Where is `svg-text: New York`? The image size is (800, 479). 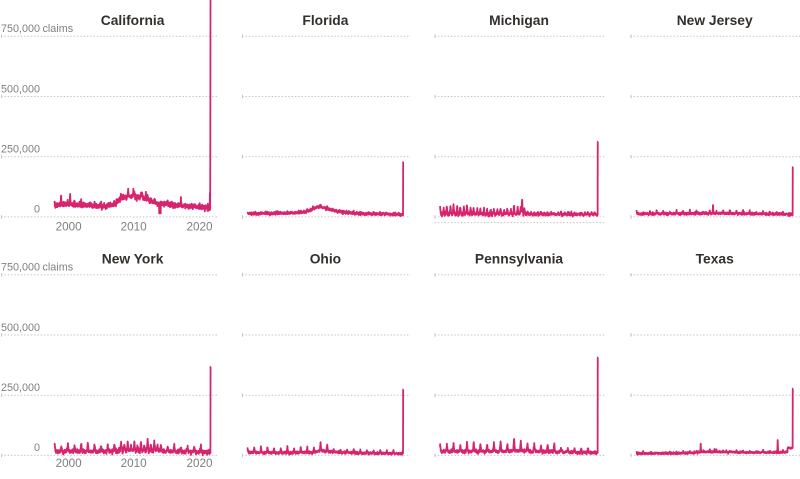 svg-text: New York is located at coordinates (133, 258).